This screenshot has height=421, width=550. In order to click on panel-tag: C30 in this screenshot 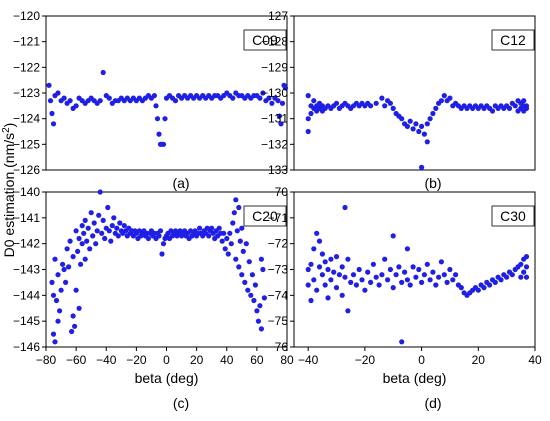, I will do `click(513, 216)`.